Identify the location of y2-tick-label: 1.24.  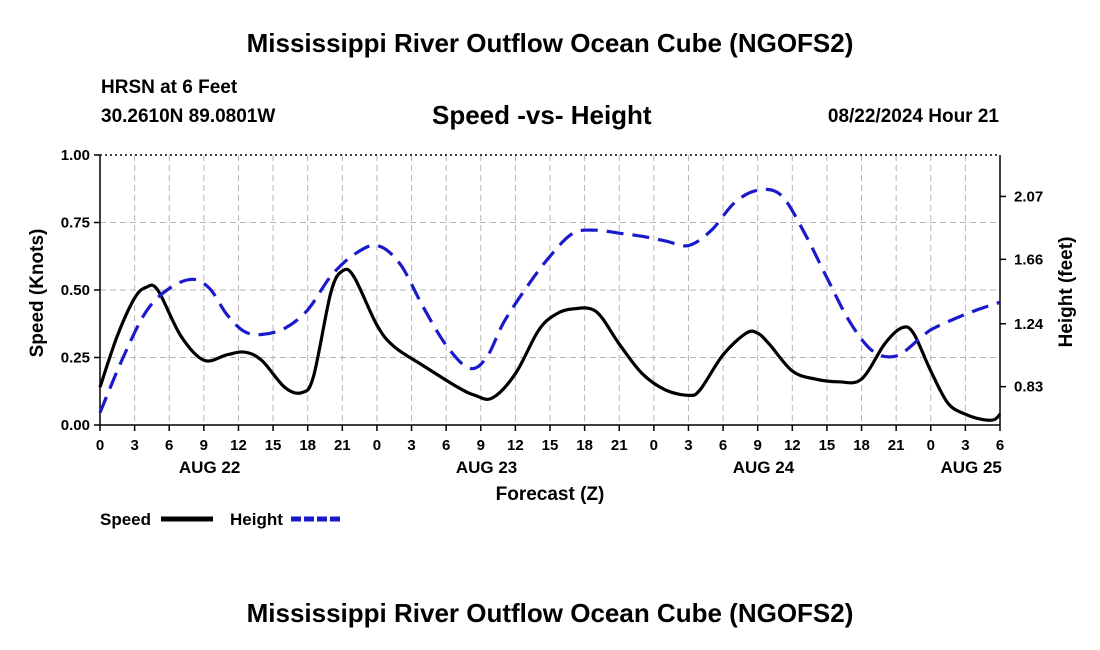
(1029, 324).